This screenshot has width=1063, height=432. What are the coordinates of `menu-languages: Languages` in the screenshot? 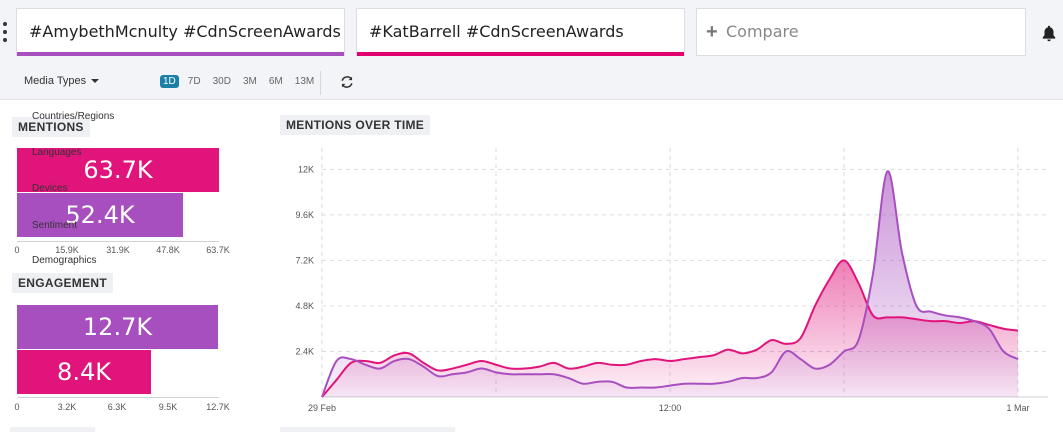 It's located at (57, 152).